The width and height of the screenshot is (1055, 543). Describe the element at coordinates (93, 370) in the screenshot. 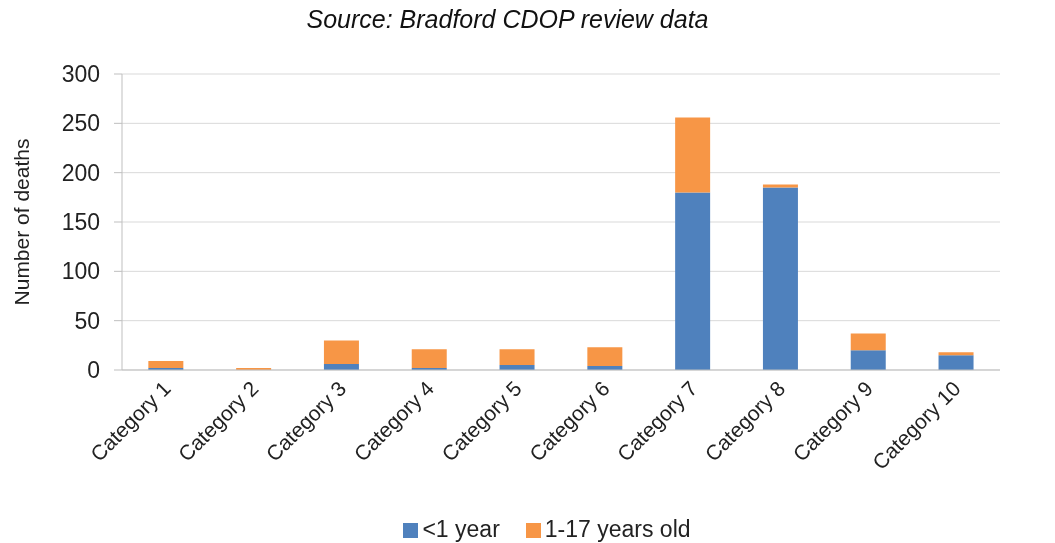

I see `y-tick-label: 0` at that location.